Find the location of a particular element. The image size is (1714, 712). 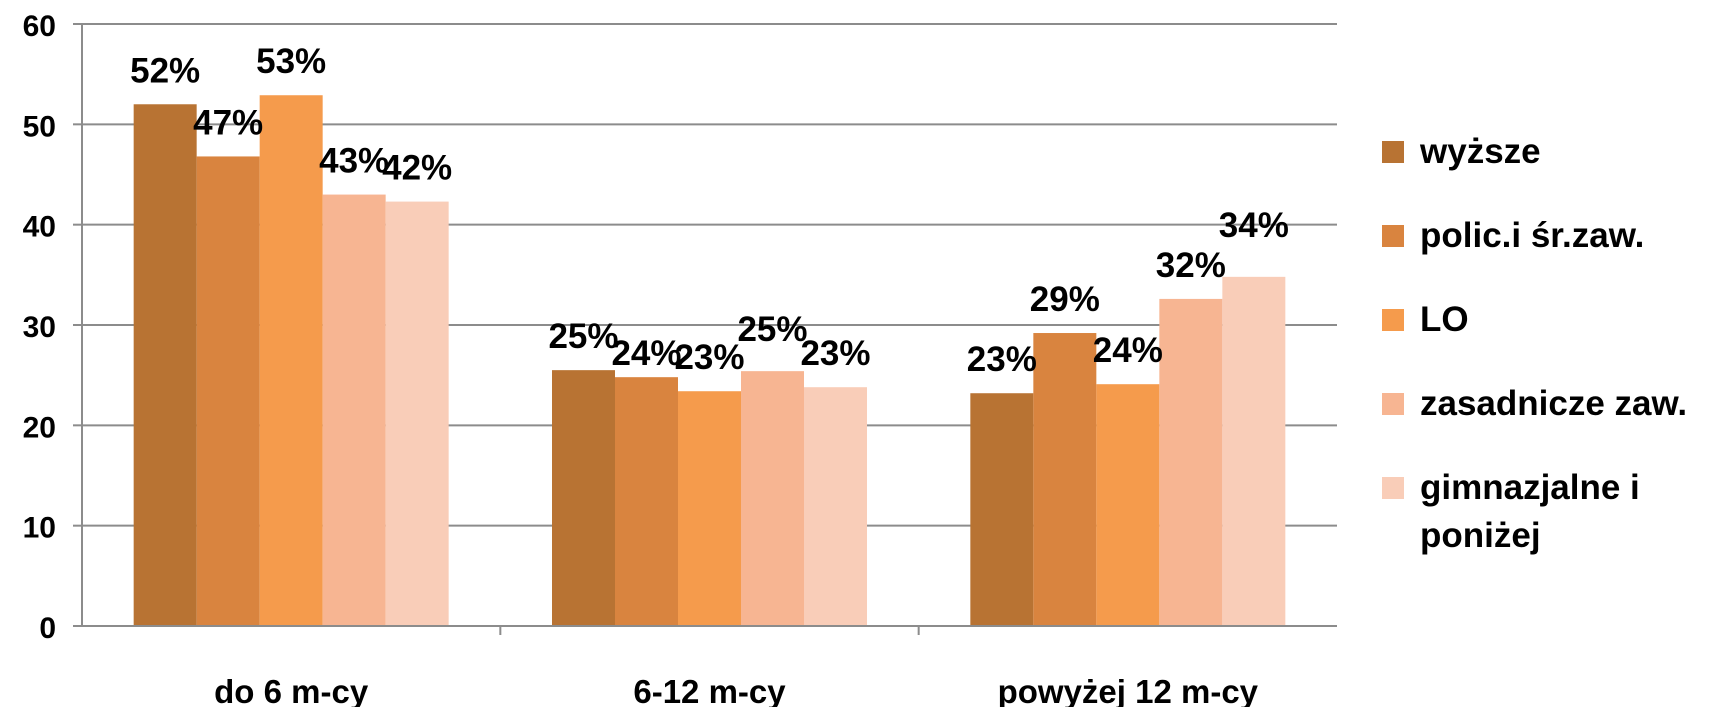

y-tick-label: 30 is located at coordinates (39, 327).